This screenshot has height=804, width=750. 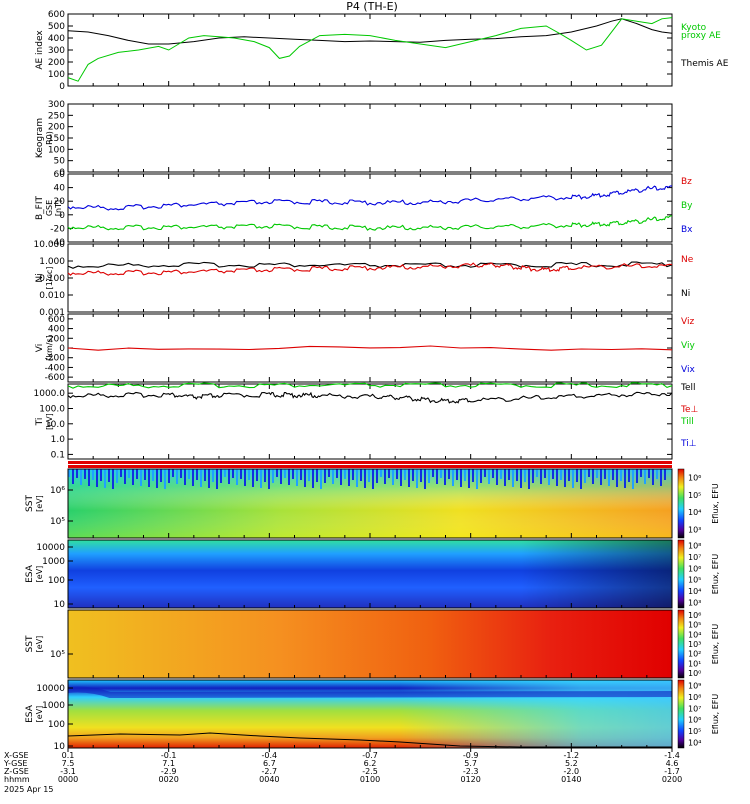 I want to click on orbit-z-value: -2.0, so click(x=572, y=771).